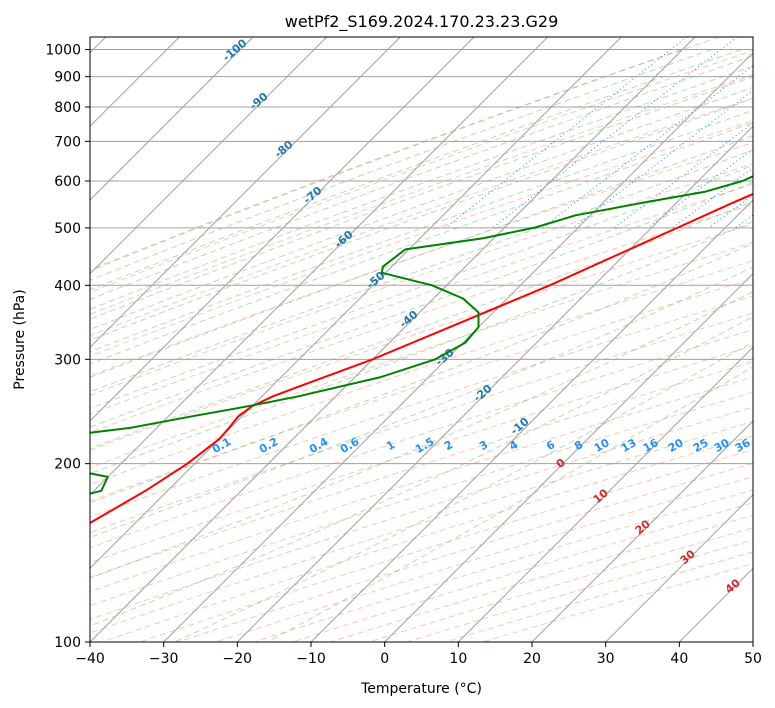  What do you see at coordinates (67, 108) in the screenshot?
I see `y-tick-label: 800` at bounding box center [67, 108].